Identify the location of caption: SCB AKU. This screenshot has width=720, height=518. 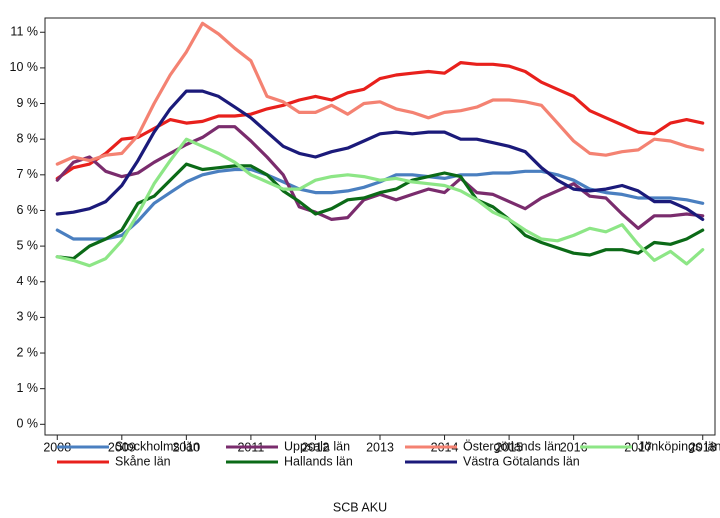
(360, 507).